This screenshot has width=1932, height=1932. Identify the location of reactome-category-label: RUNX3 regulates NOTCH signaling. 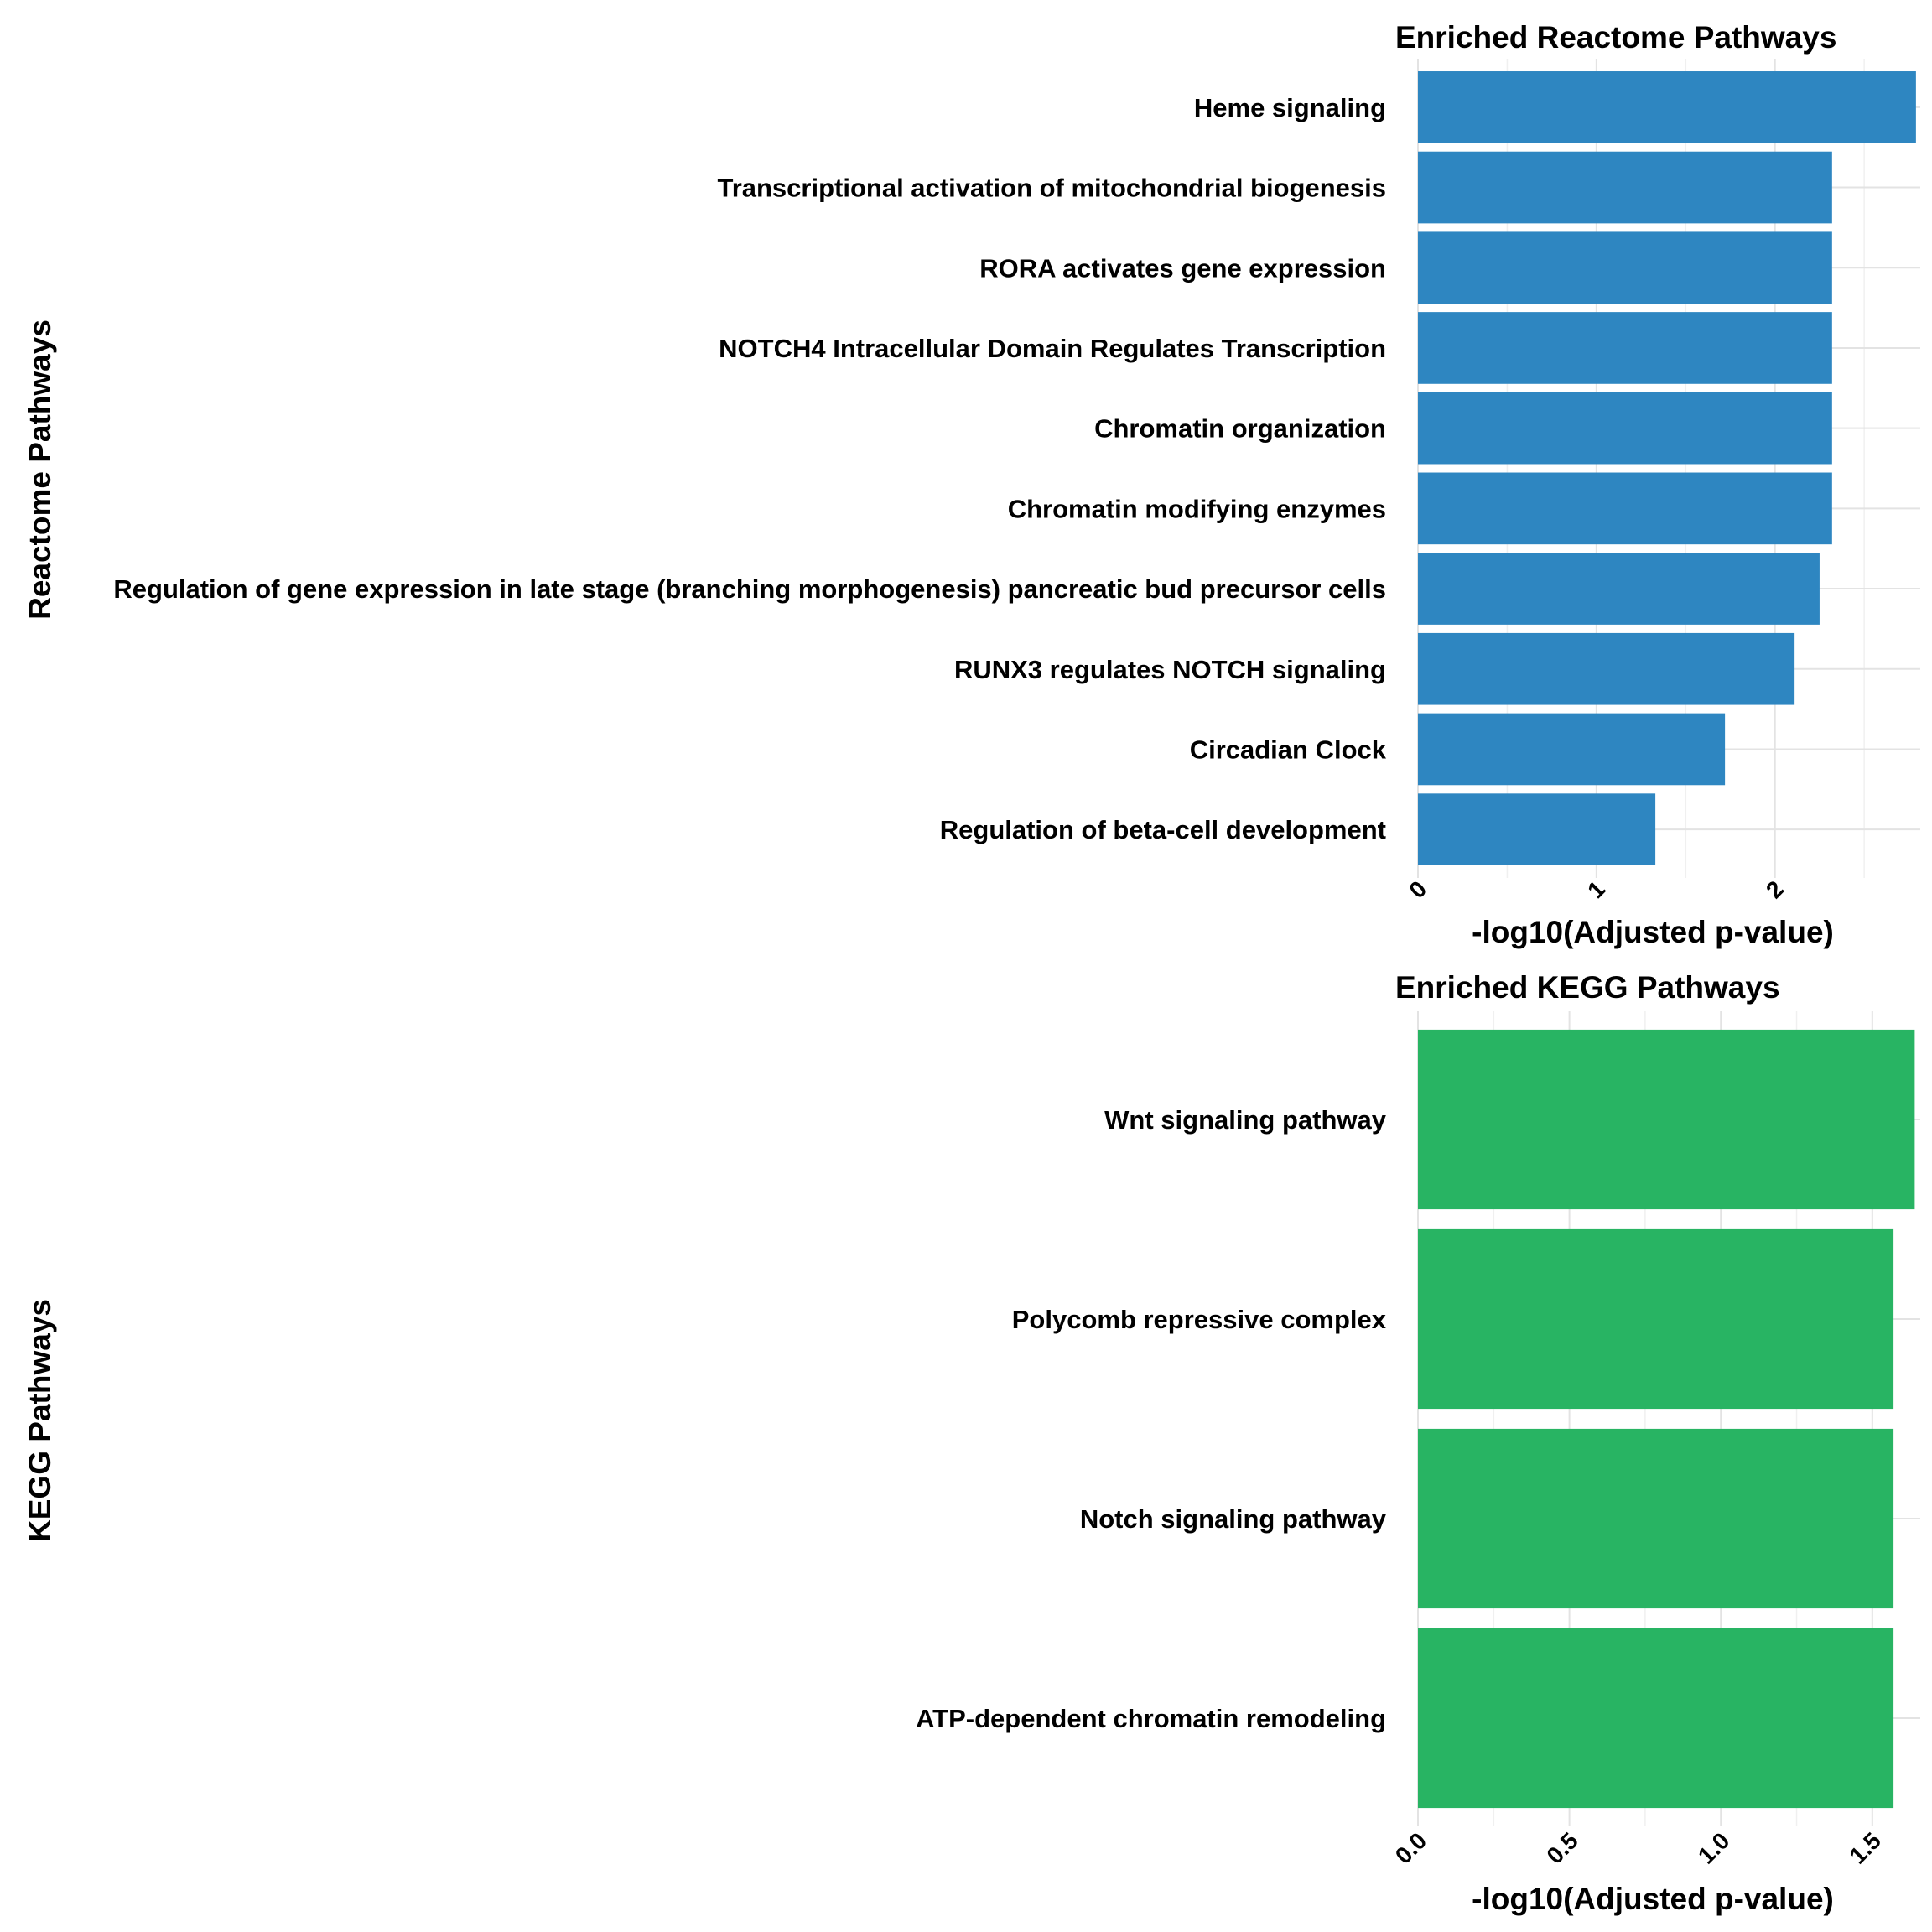
(1170, 669).